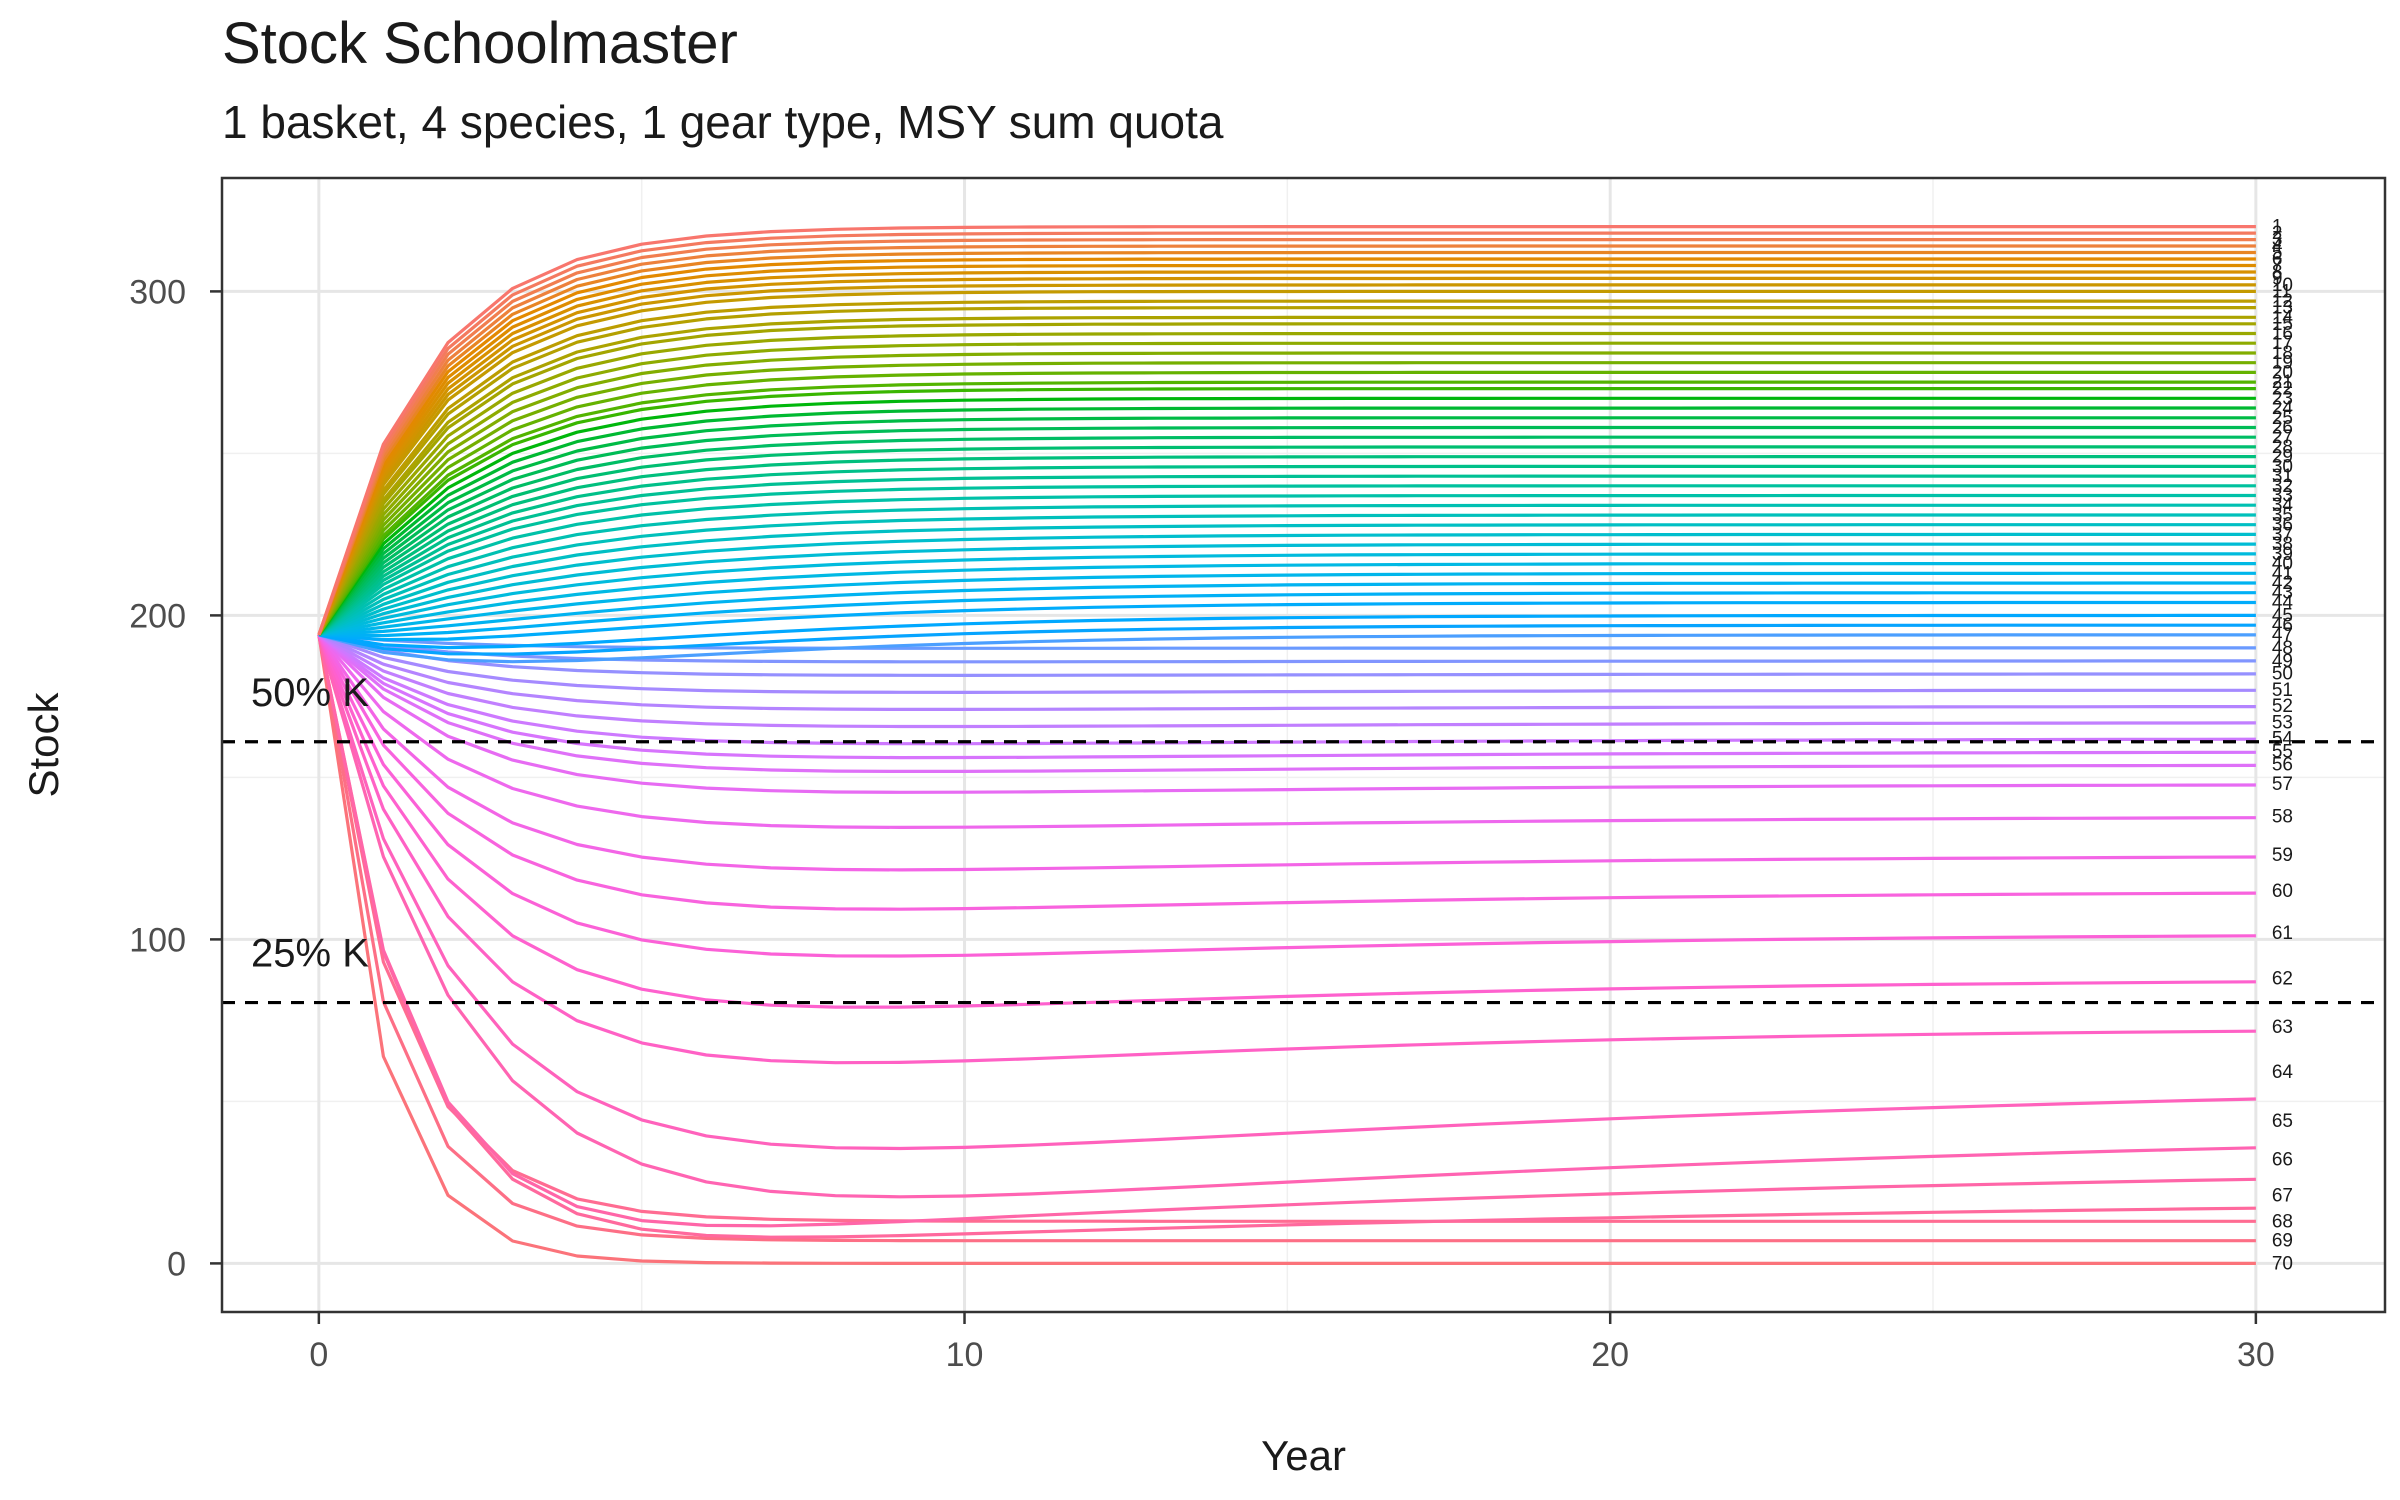 This screenshot has height=1500, width=2400. Describe the element at coordinates (2277, 240) in the screenshot. I see `series-end-label-3: 3` at that location.